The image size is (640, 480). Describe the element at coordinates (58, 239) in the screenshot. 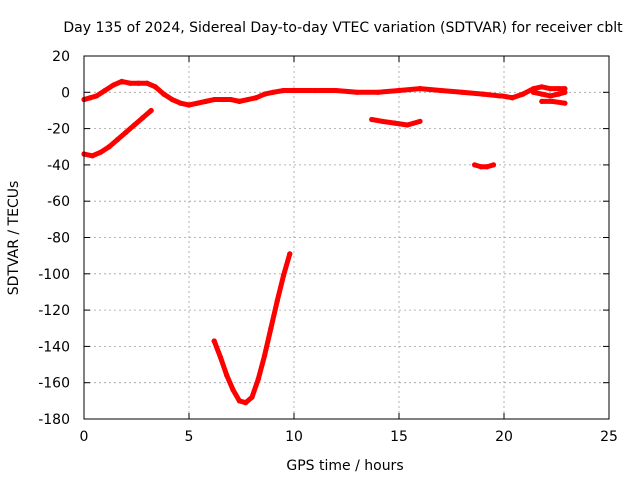

I see `y-tick-label: -80` at that location.